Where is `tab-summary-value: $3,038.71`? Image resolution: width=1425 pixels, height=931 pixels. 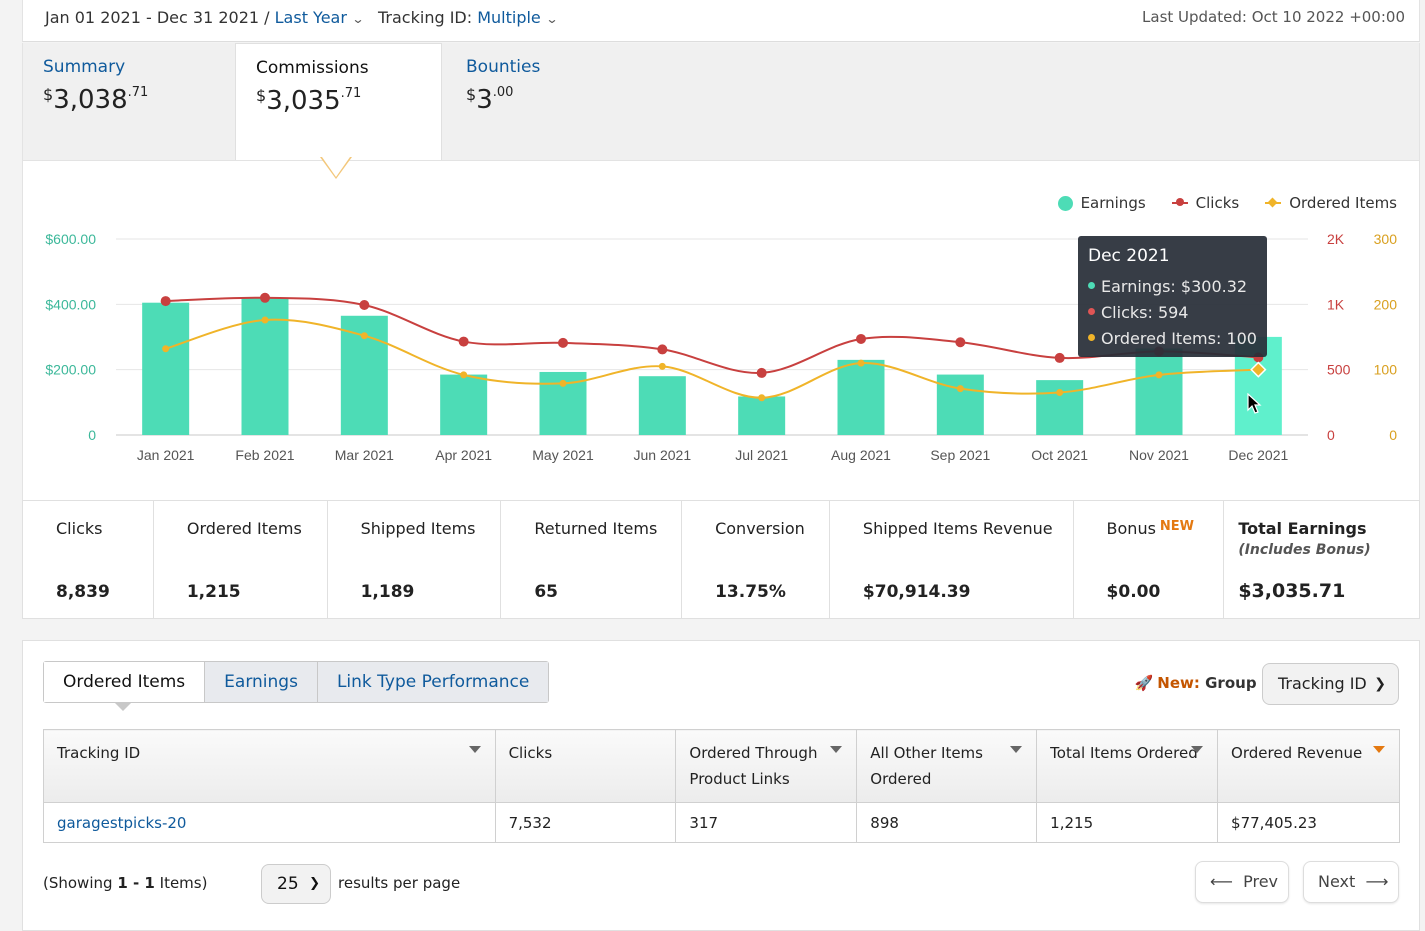
tab-summary-value: $3,038.71 is located at coordinates (96, 100).